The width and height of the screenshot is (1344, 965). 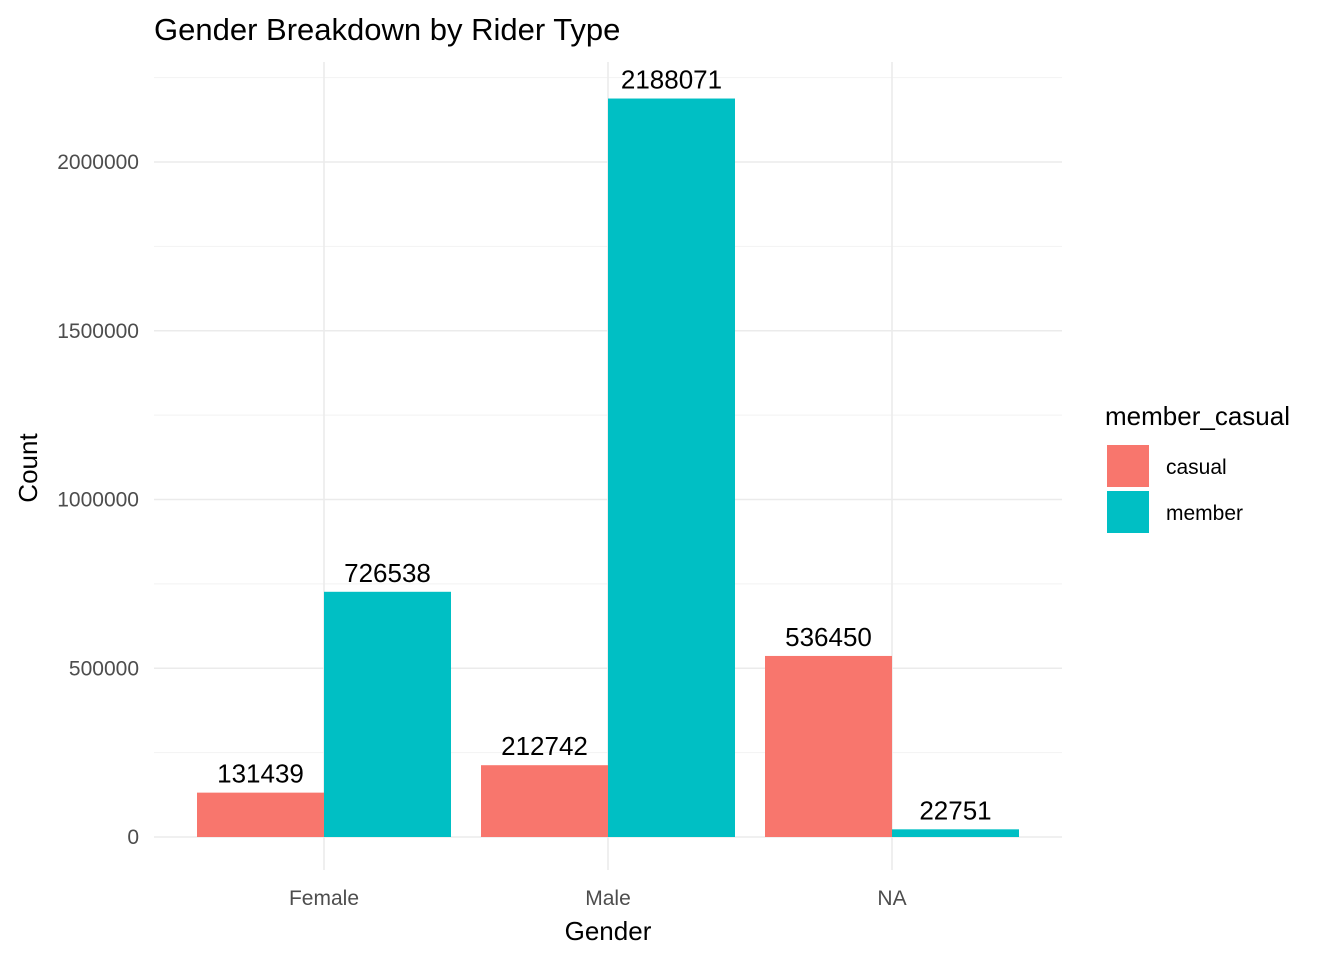 What do you see at coordinates (324, 898) in the screenshot?
I see `x-tick-label: Female` at bounding box center [324, 898].